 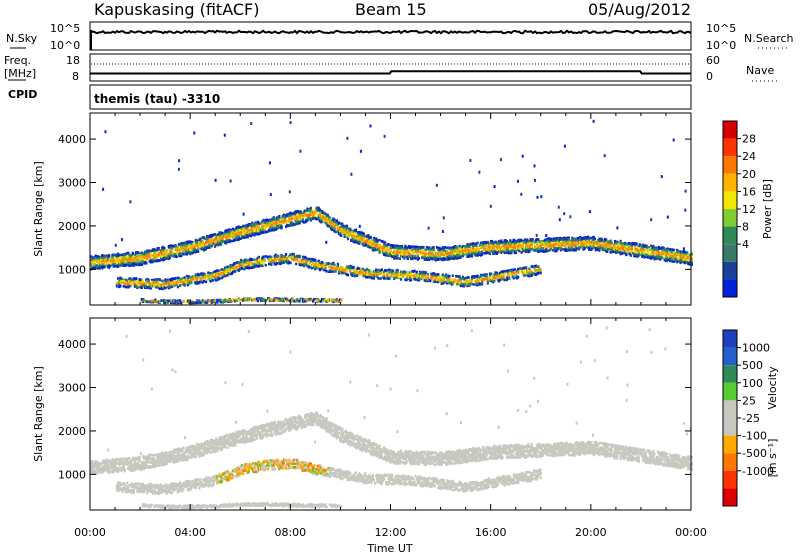 I want to click on cpid-label: CPID, so click(x=22, y=94).